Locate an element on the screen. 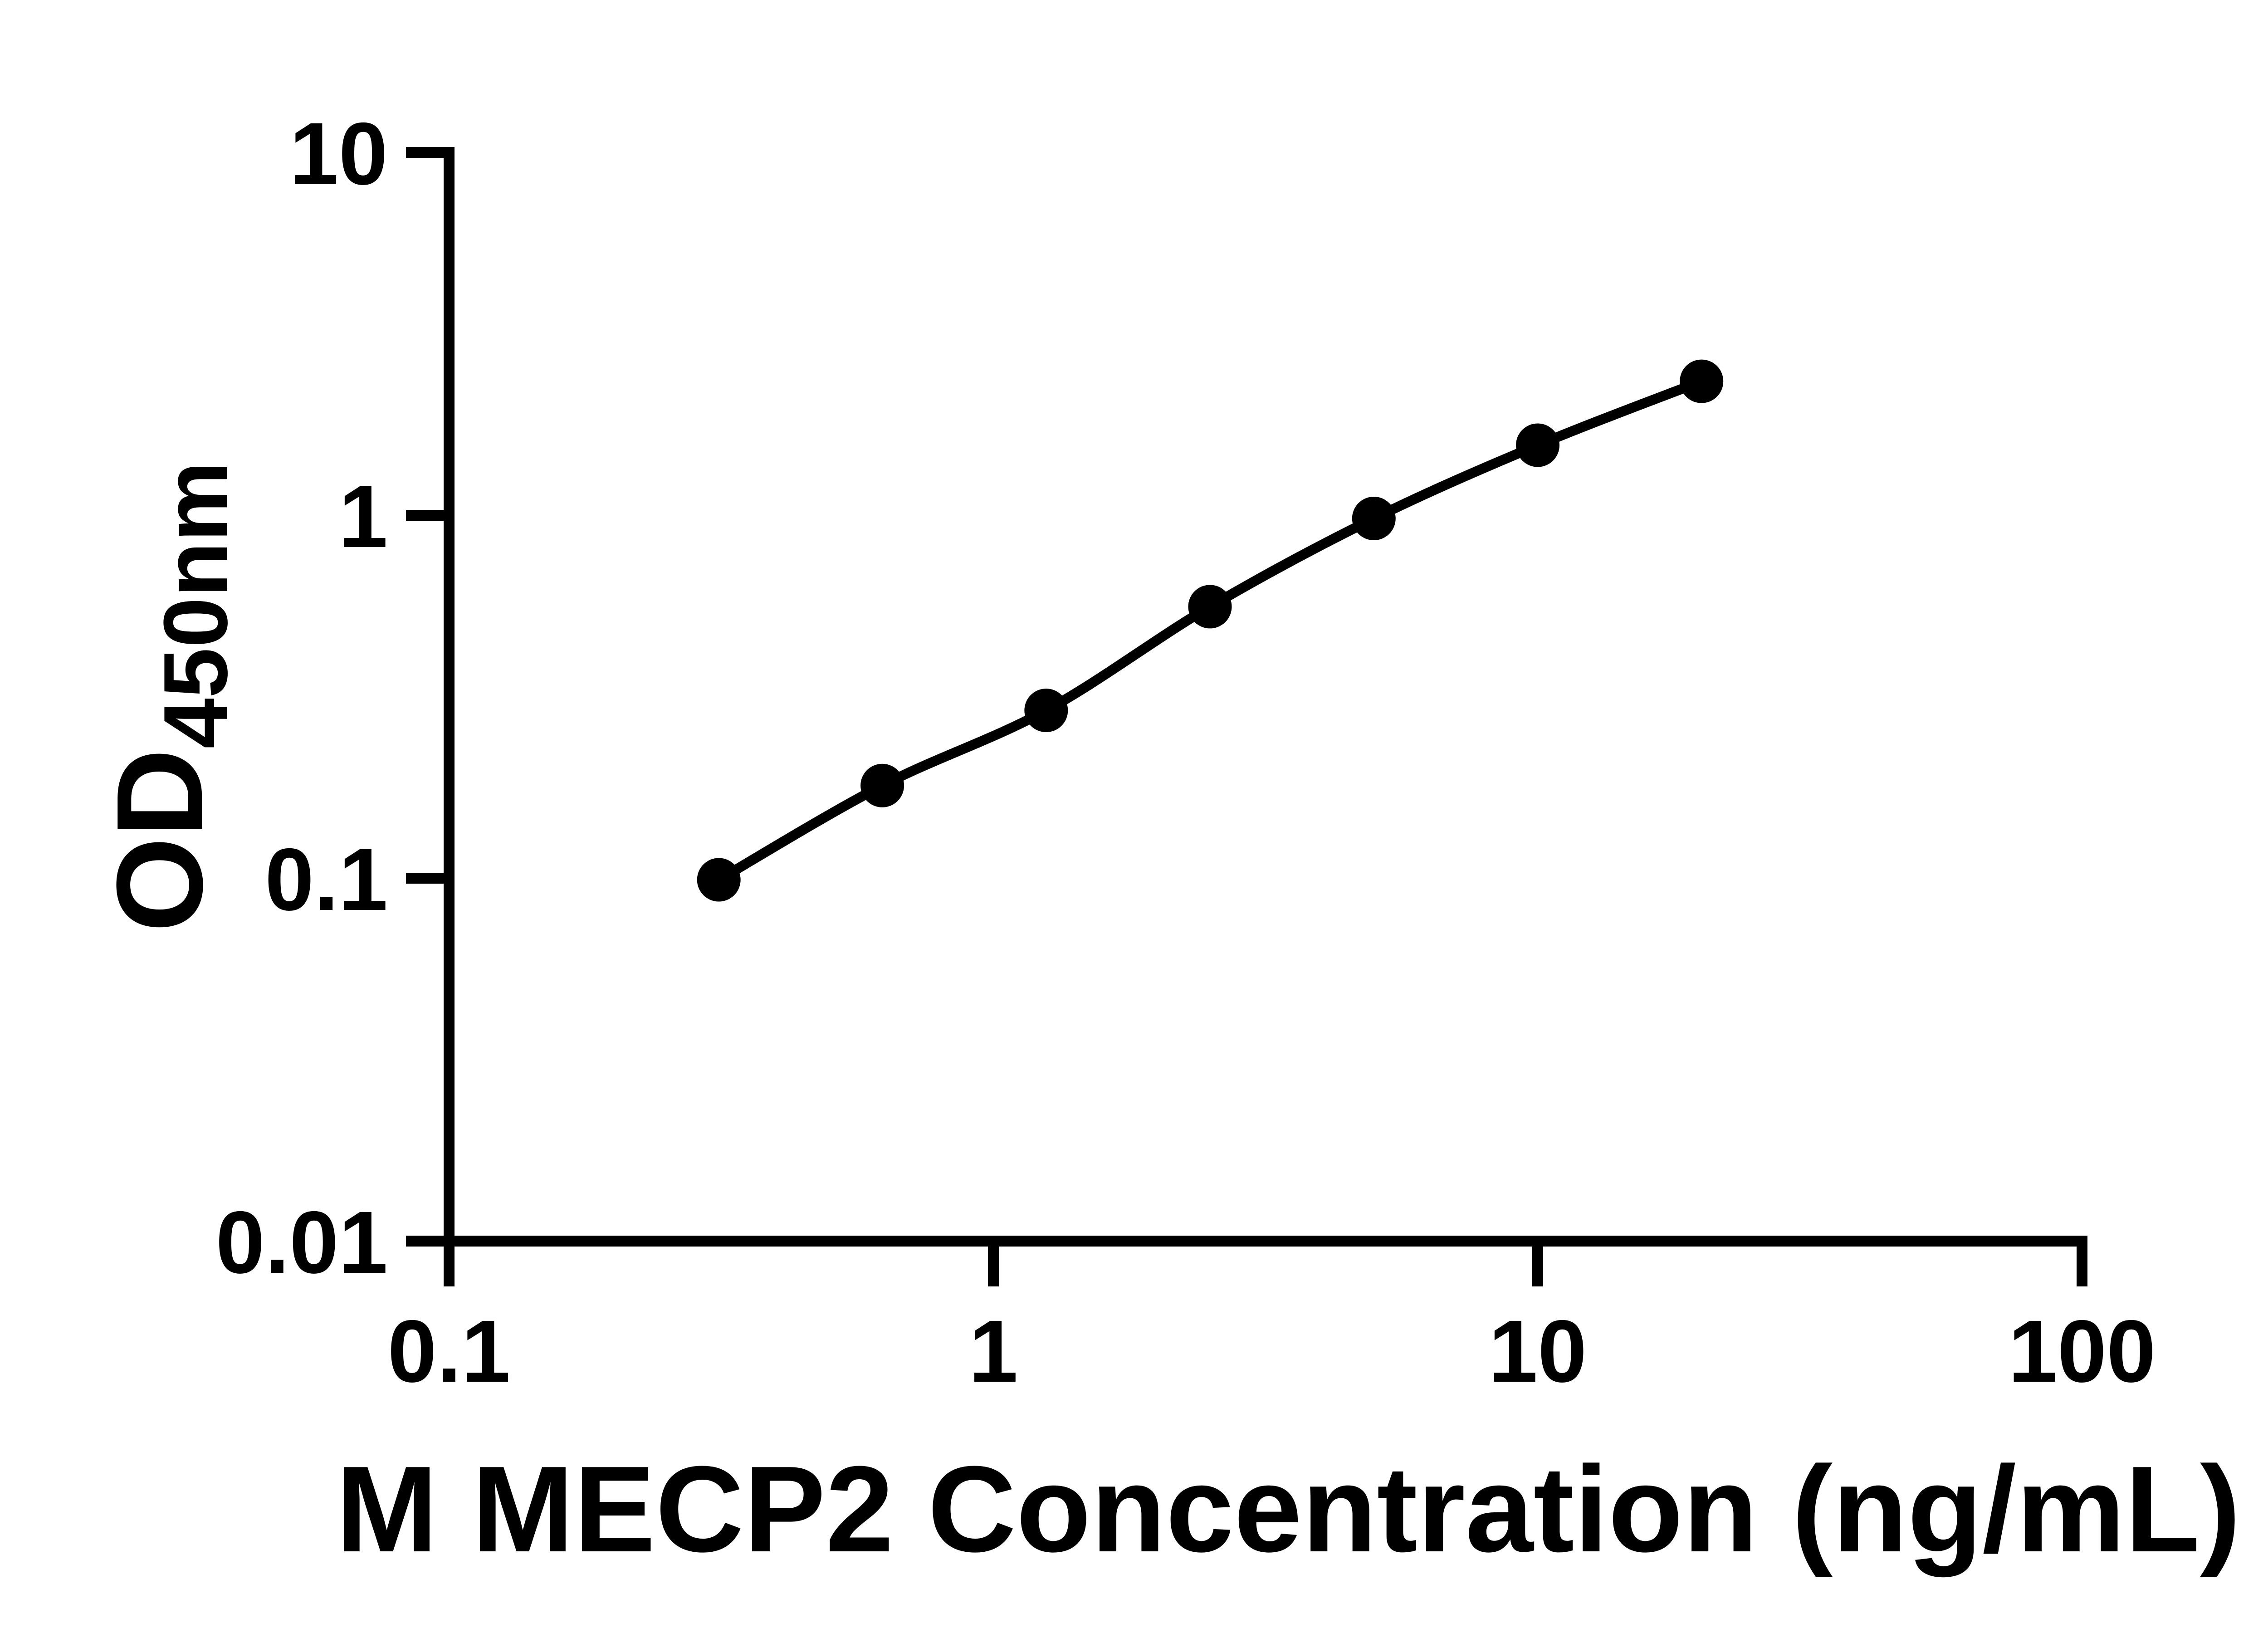  y-tick-label-10: 10 is located at coordinates (339, 153).